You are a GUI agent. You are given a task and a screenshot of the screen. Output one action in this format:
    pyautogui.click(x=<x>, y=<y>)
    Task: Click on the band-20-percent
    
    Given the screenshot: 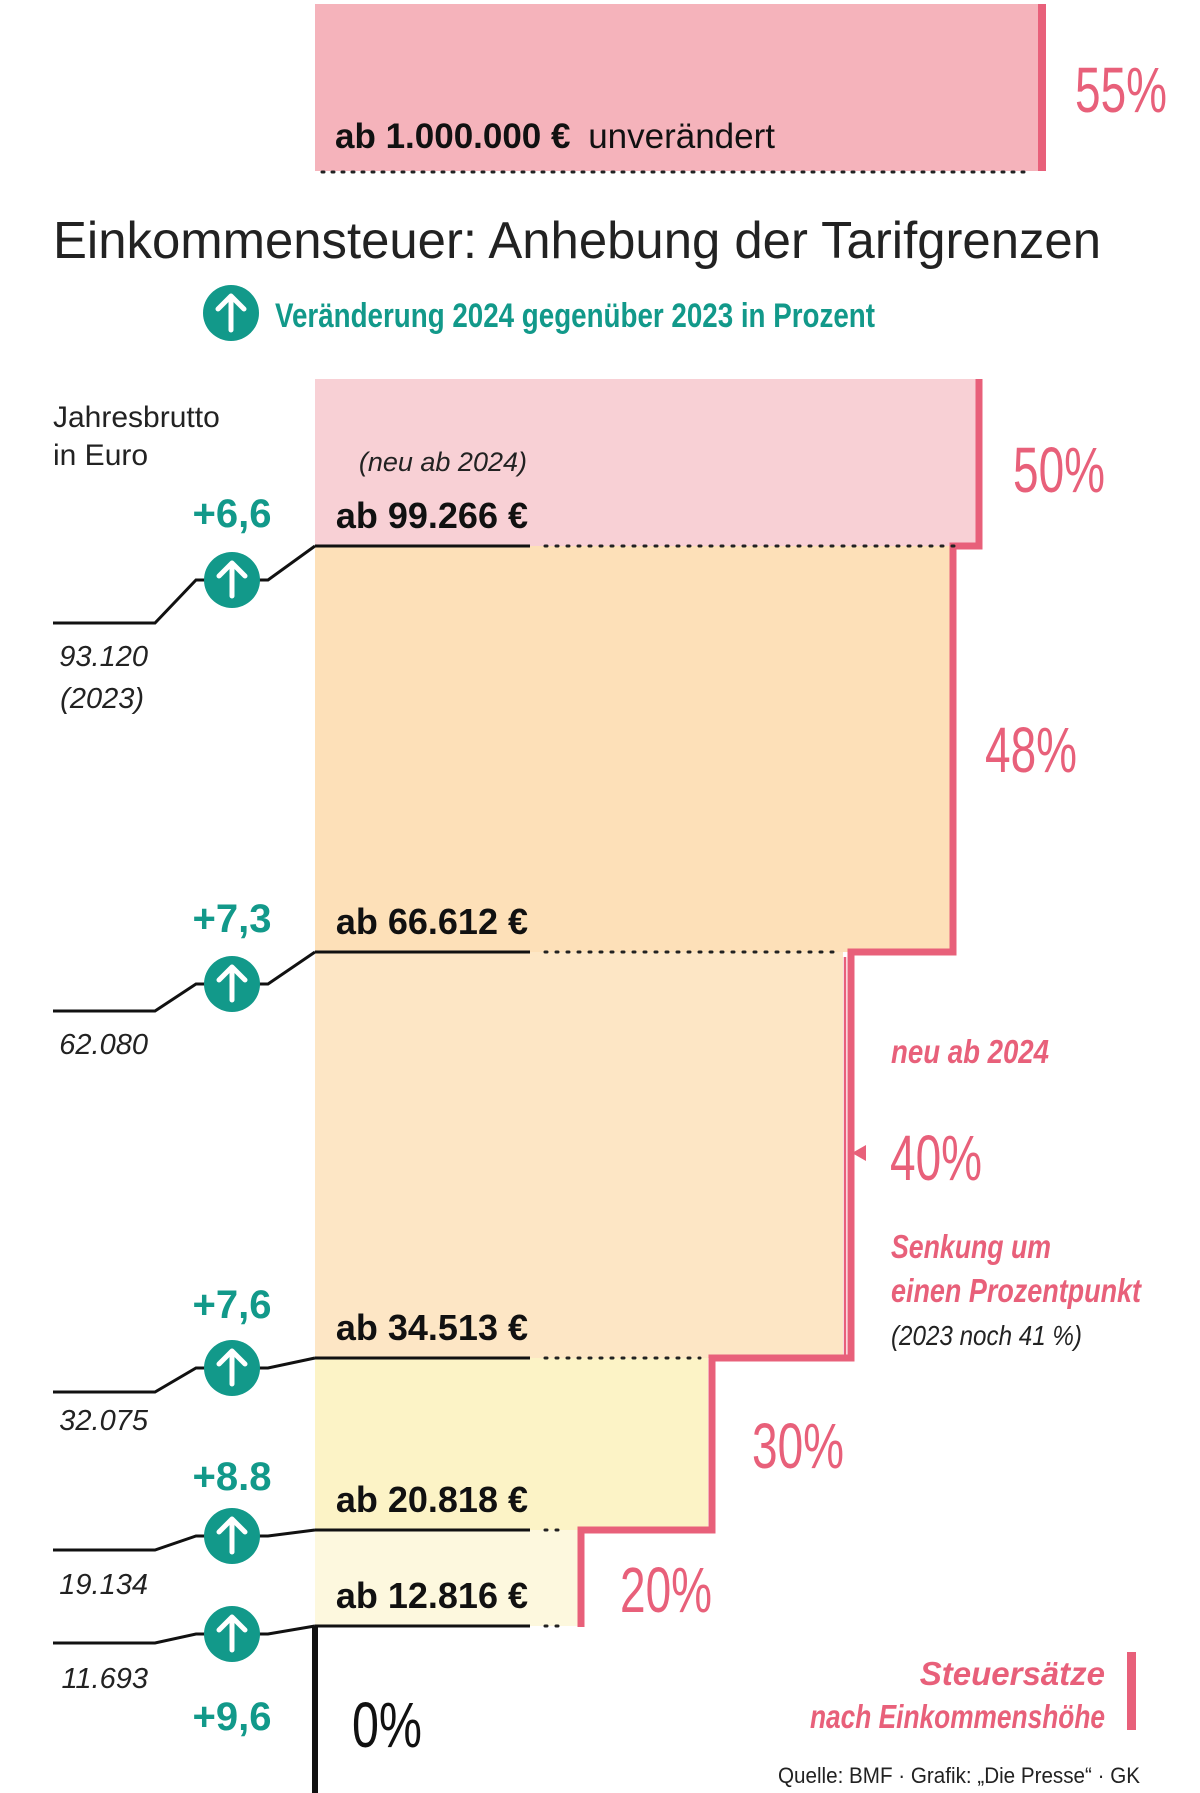 What is the action you would take?
    pyautogui.click(x=447, y=1578)
    